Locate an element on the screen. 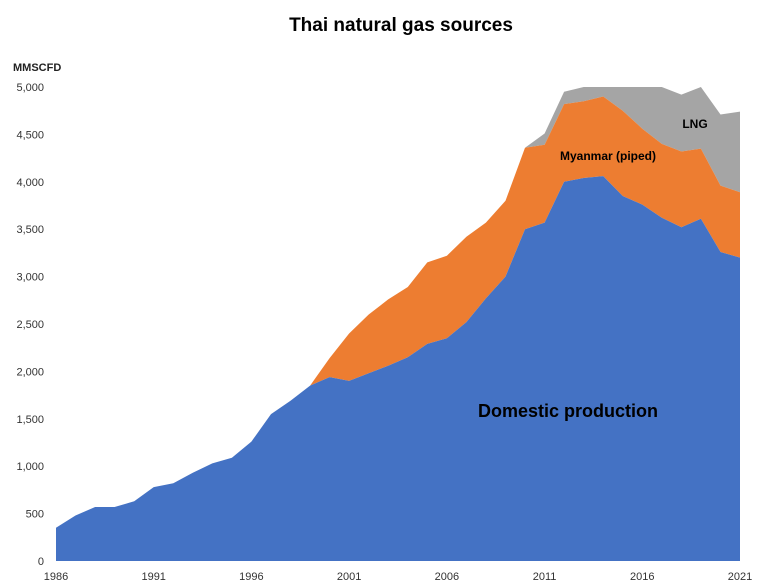 This screenshot has height=586, width=766. y-tick-label: 2,000 is located at coordinates (30, 372).